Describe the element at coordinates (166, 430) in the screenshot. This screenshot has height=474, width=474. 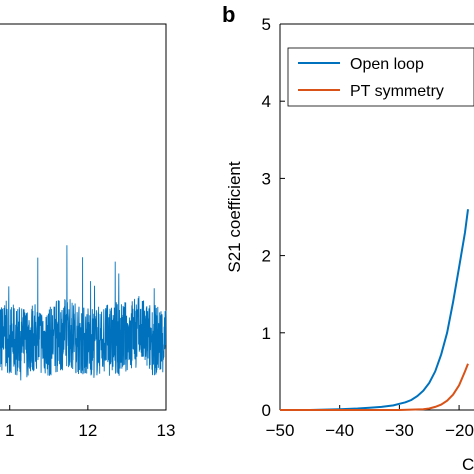
I see `panel-a-x-tick-label: 13` at that location.